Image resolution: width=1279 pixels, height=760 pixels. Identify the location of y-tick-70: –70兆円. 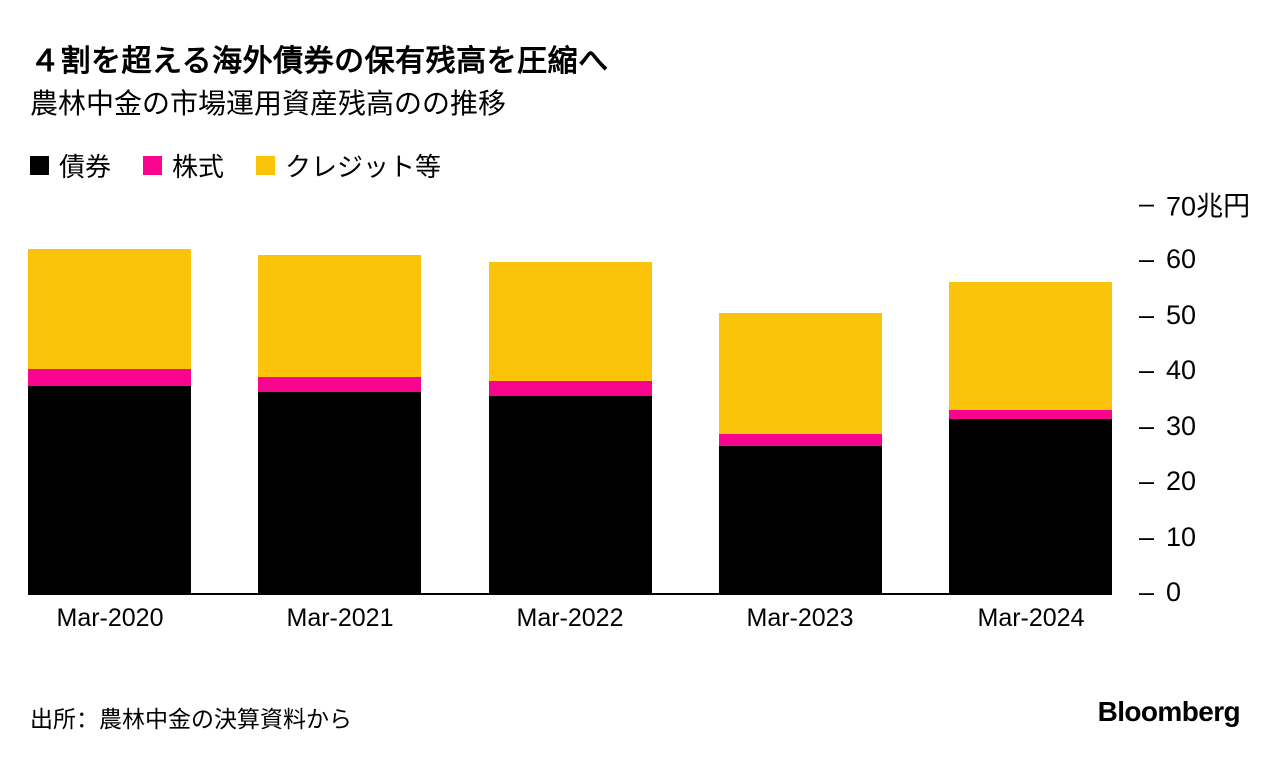
(1194, 204).